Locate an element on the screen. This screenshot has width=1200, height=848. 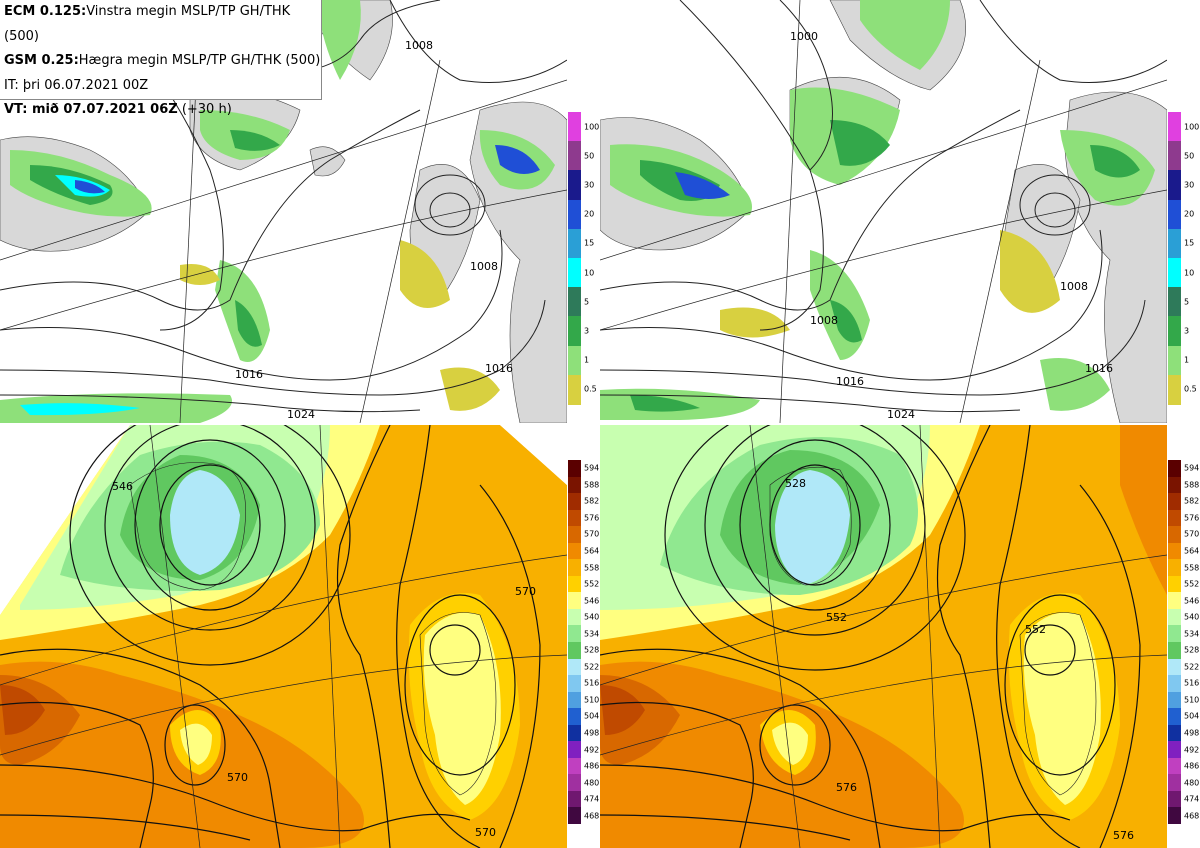
ecm-description: Vinstra megin MSLP/TP GH/THK (500) is located at coordinates (147, 24).